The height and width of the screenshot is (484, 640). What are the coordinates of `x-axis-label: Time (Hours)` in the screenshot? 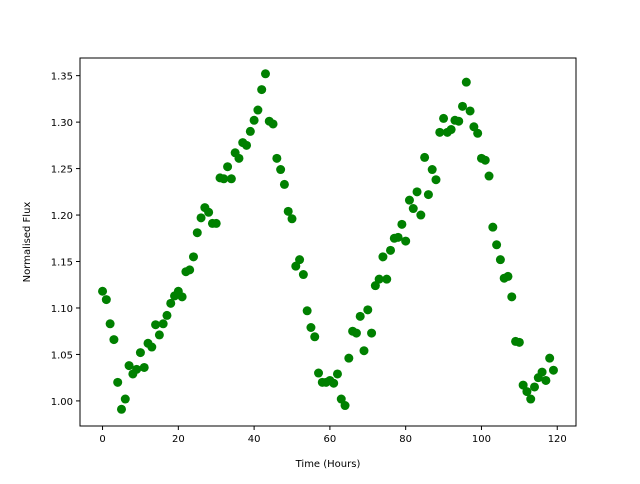 It's located at (328, 464).